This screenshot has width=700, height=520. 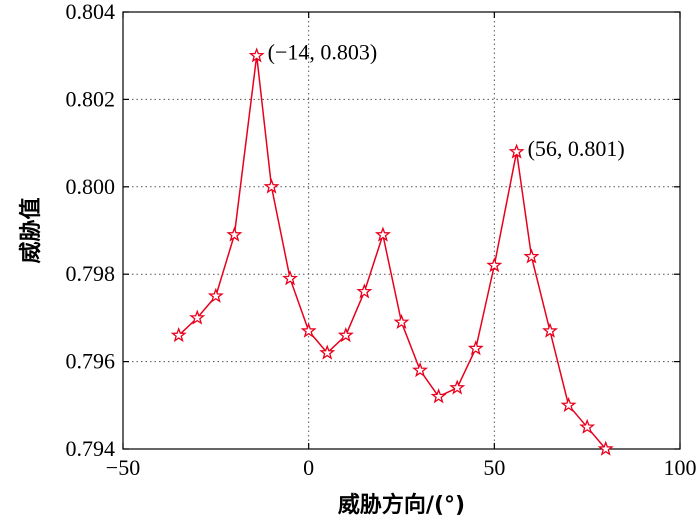 What do you see at coordinates (323, 52) in the screenshot?
I see `point-annotation: (−14, 0.803)` at bounding box center [323, 52].